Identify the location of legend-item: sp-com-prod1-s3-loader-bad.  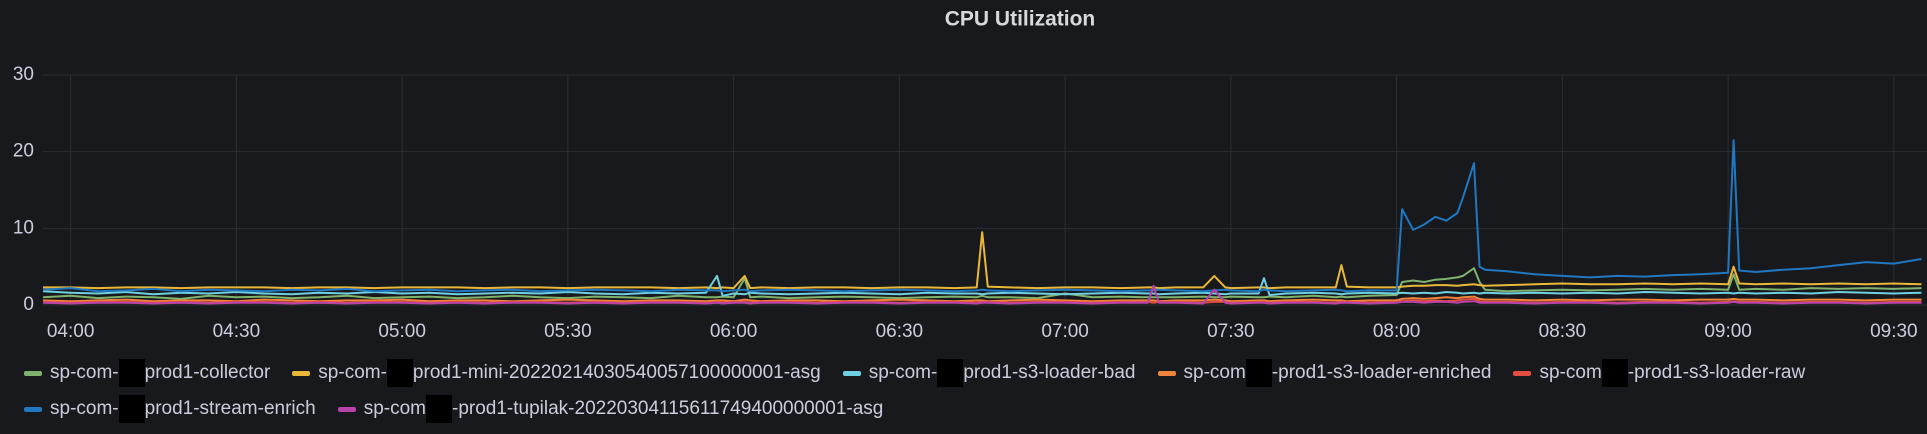
(989, 373).